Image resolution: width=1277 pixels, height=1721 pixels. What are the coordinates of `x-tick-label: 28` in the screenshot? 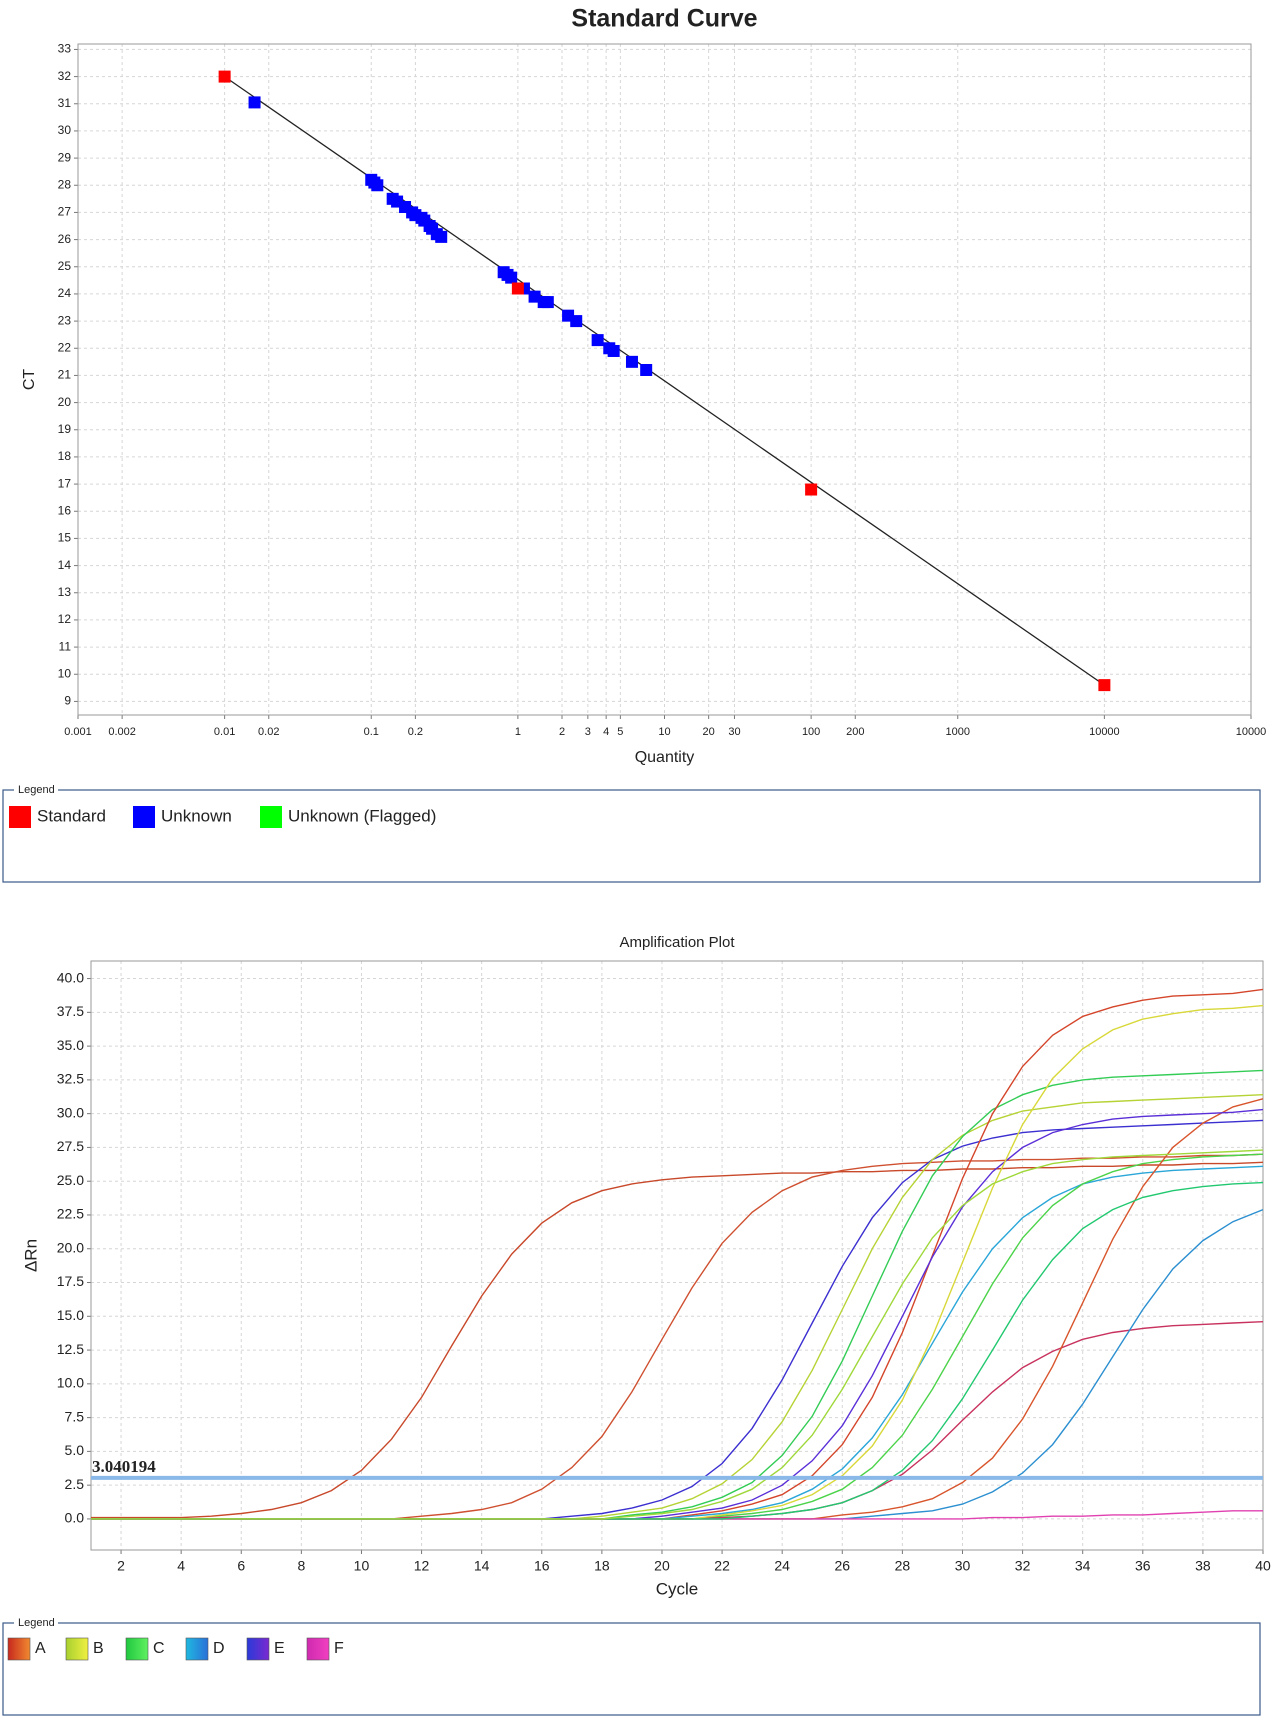 It's located at (903, 1566).